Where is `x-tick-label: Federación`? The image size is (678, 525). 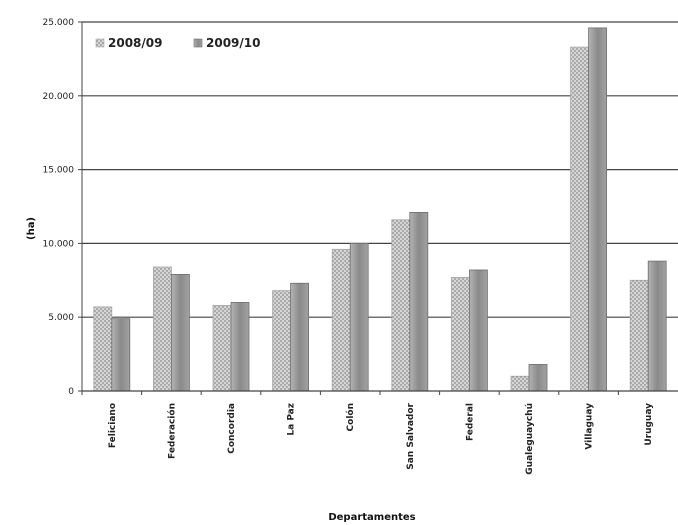 x-tick-label: Federación is located at coordinates (171, 431).